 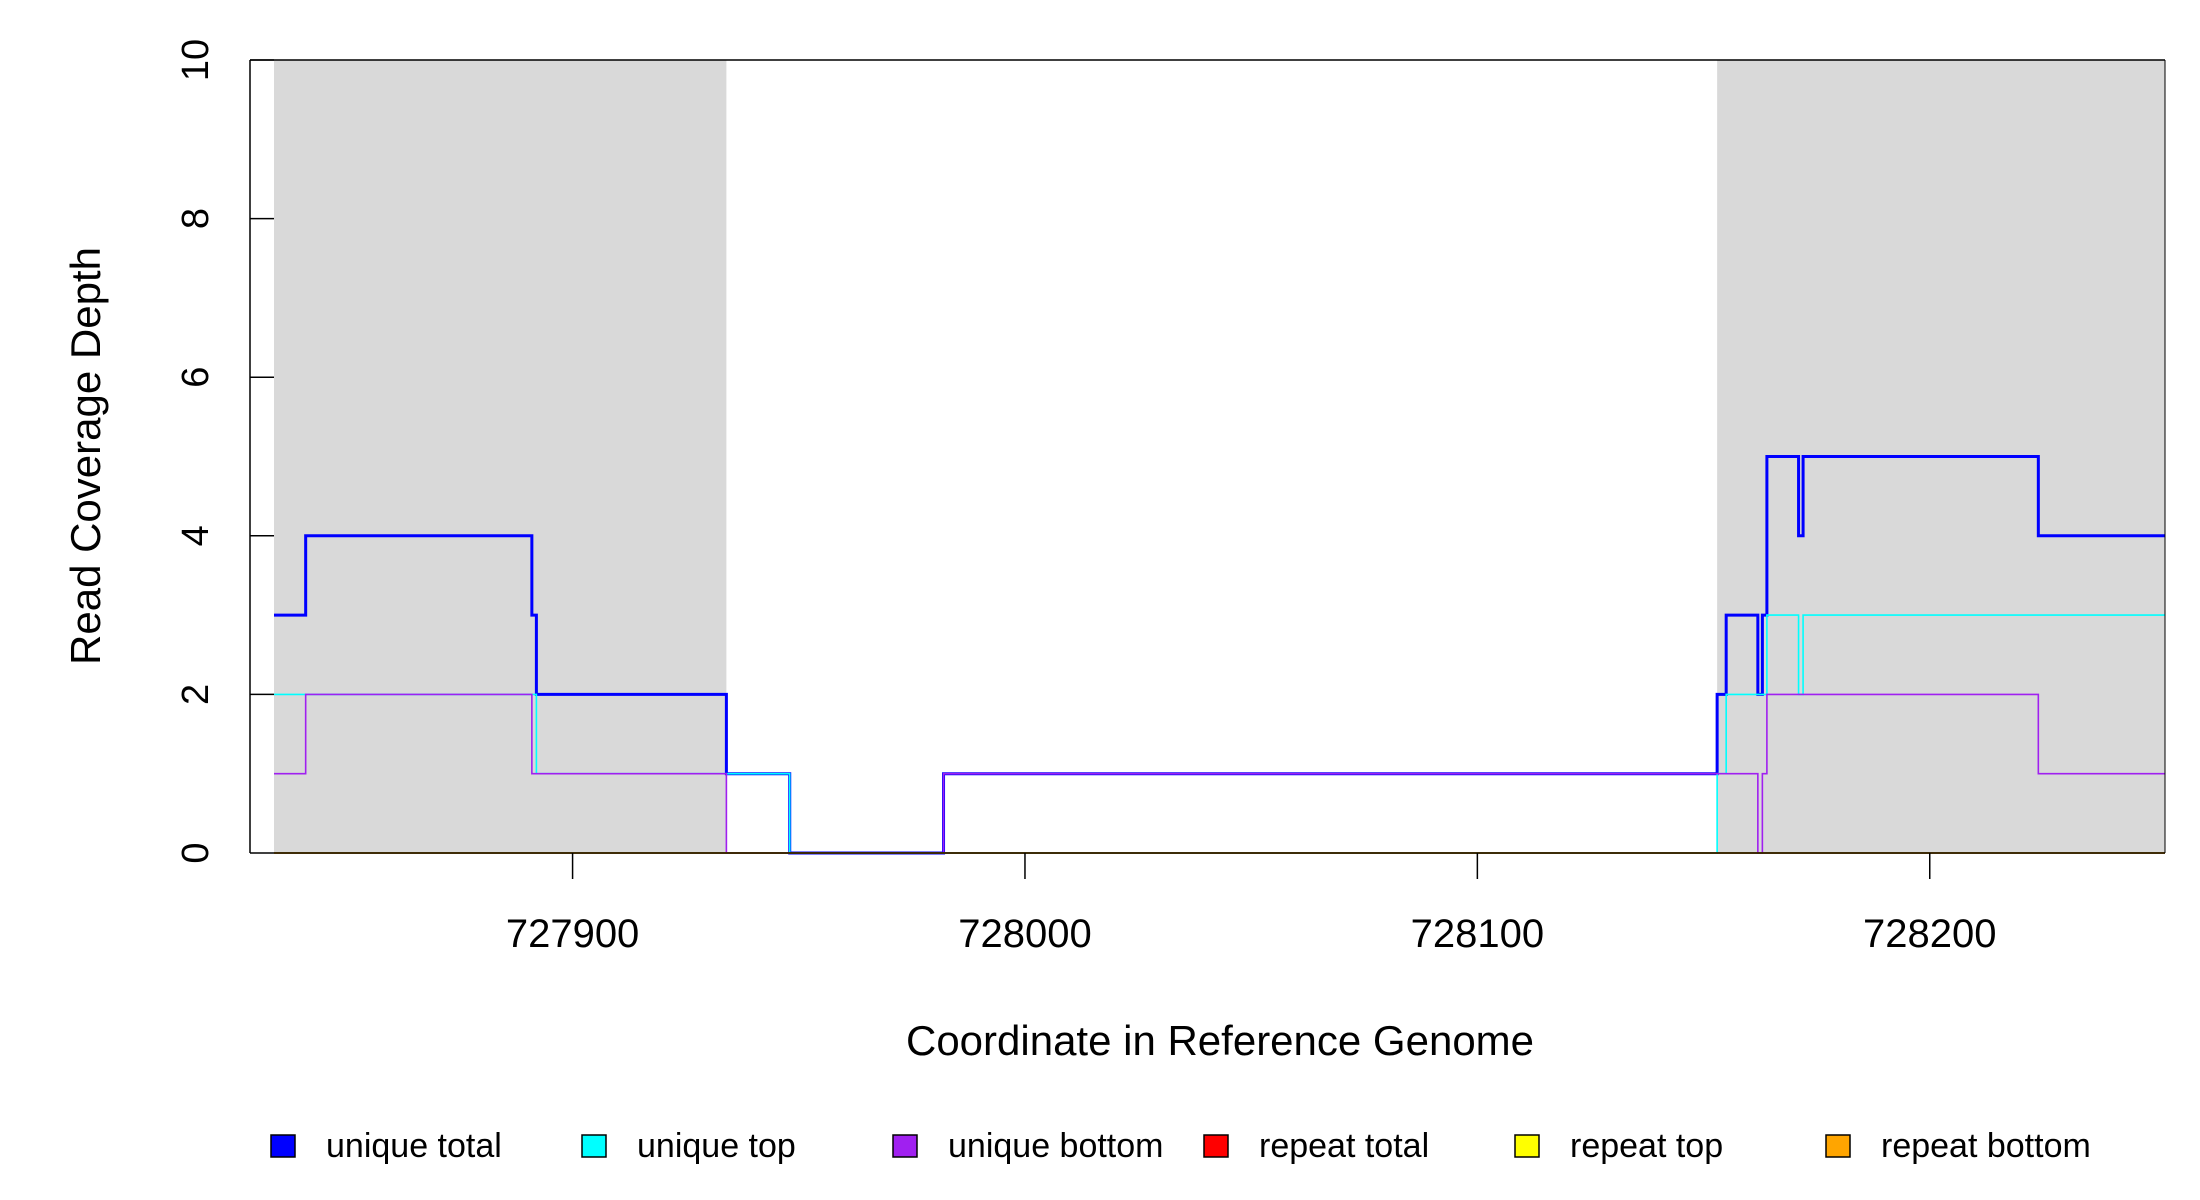 I want to click on legend-item: unique total, so click(x=386, y=1146).